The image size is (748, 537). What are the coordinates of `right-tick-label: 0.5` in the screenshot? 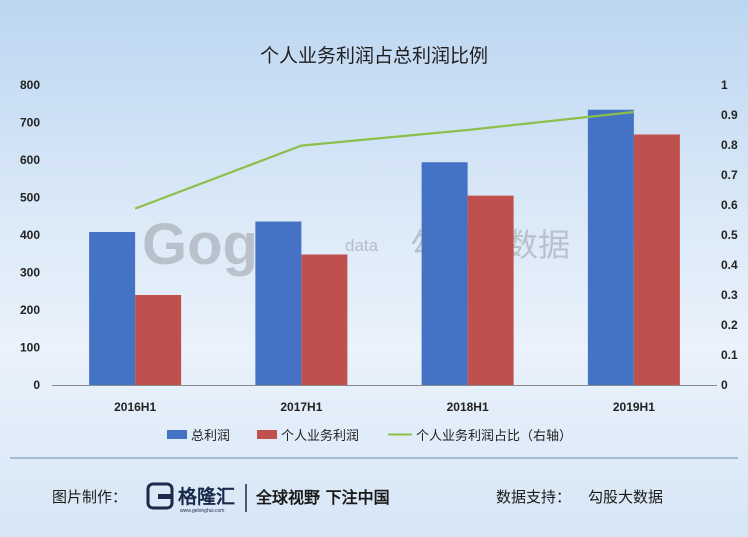 It's located at (729, 235).